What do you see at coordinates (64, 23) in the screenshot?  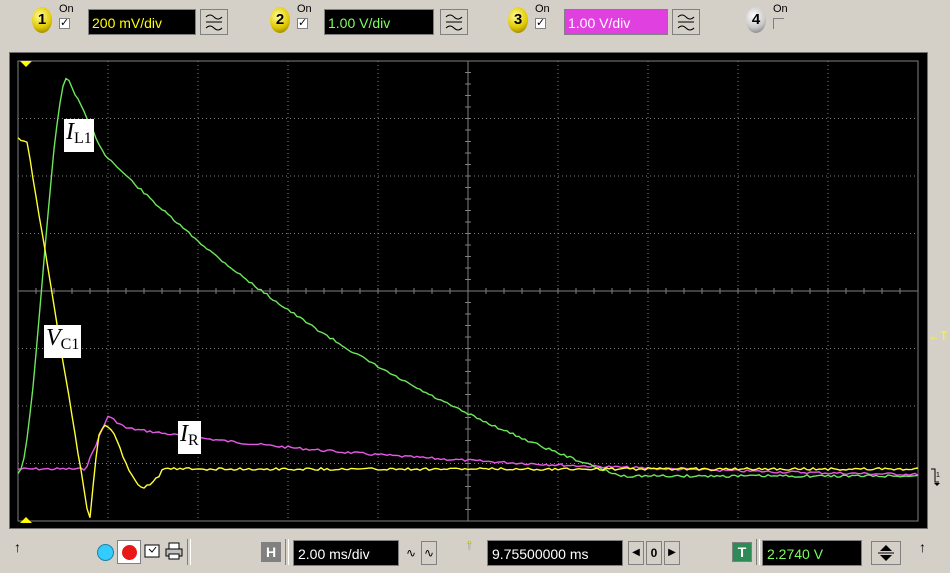 I see `channel-1-checkbox: ✓` at bounding box center [64, 23].